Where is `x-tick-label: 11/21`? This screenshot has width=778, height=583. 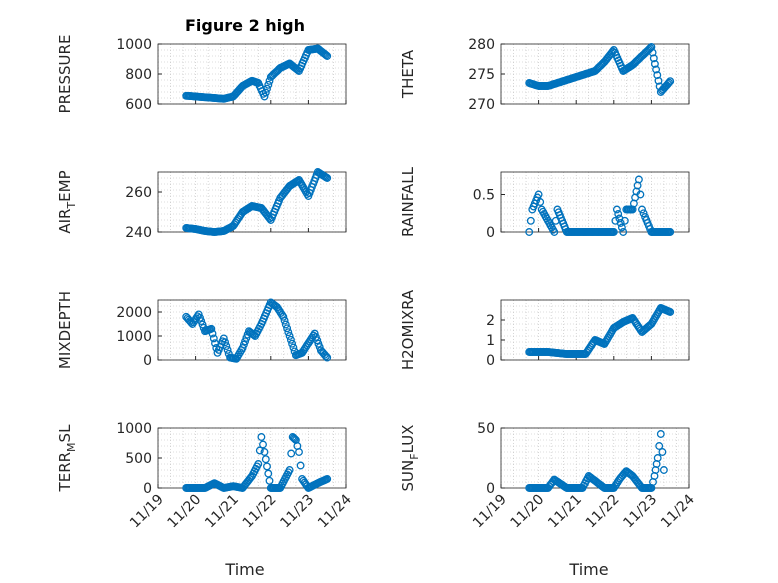 x-tick-label: 11/21 is located at coordinates (222, 512).